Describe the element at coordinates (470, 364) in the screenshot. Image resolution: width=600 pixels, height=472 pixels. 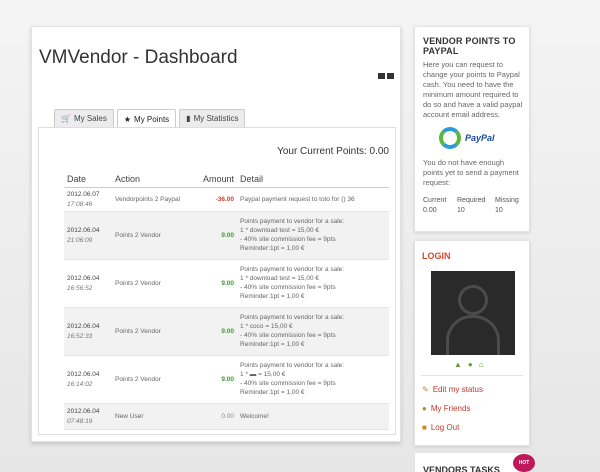
I see `users-icon: ●` at that location.